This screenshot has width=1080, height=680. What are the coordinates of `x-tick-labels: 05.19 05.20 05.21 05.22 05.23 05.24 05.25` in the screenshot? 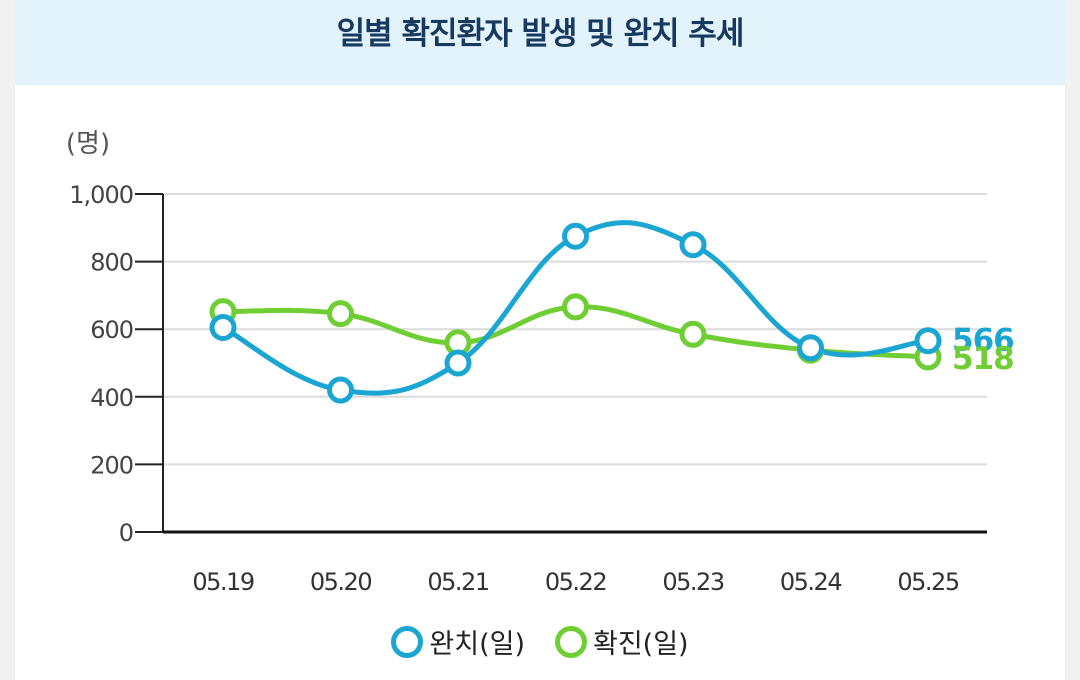 It's located at (576, 582).